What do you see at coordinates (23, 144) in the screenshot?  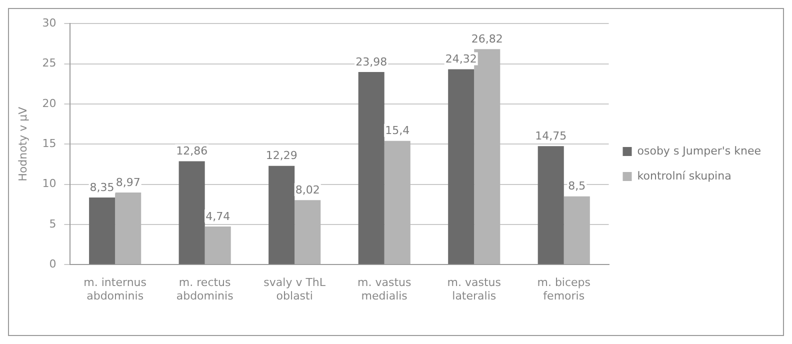 I see `y-axis-title: Hodnoty v µV` at bounding box center [23, 144].